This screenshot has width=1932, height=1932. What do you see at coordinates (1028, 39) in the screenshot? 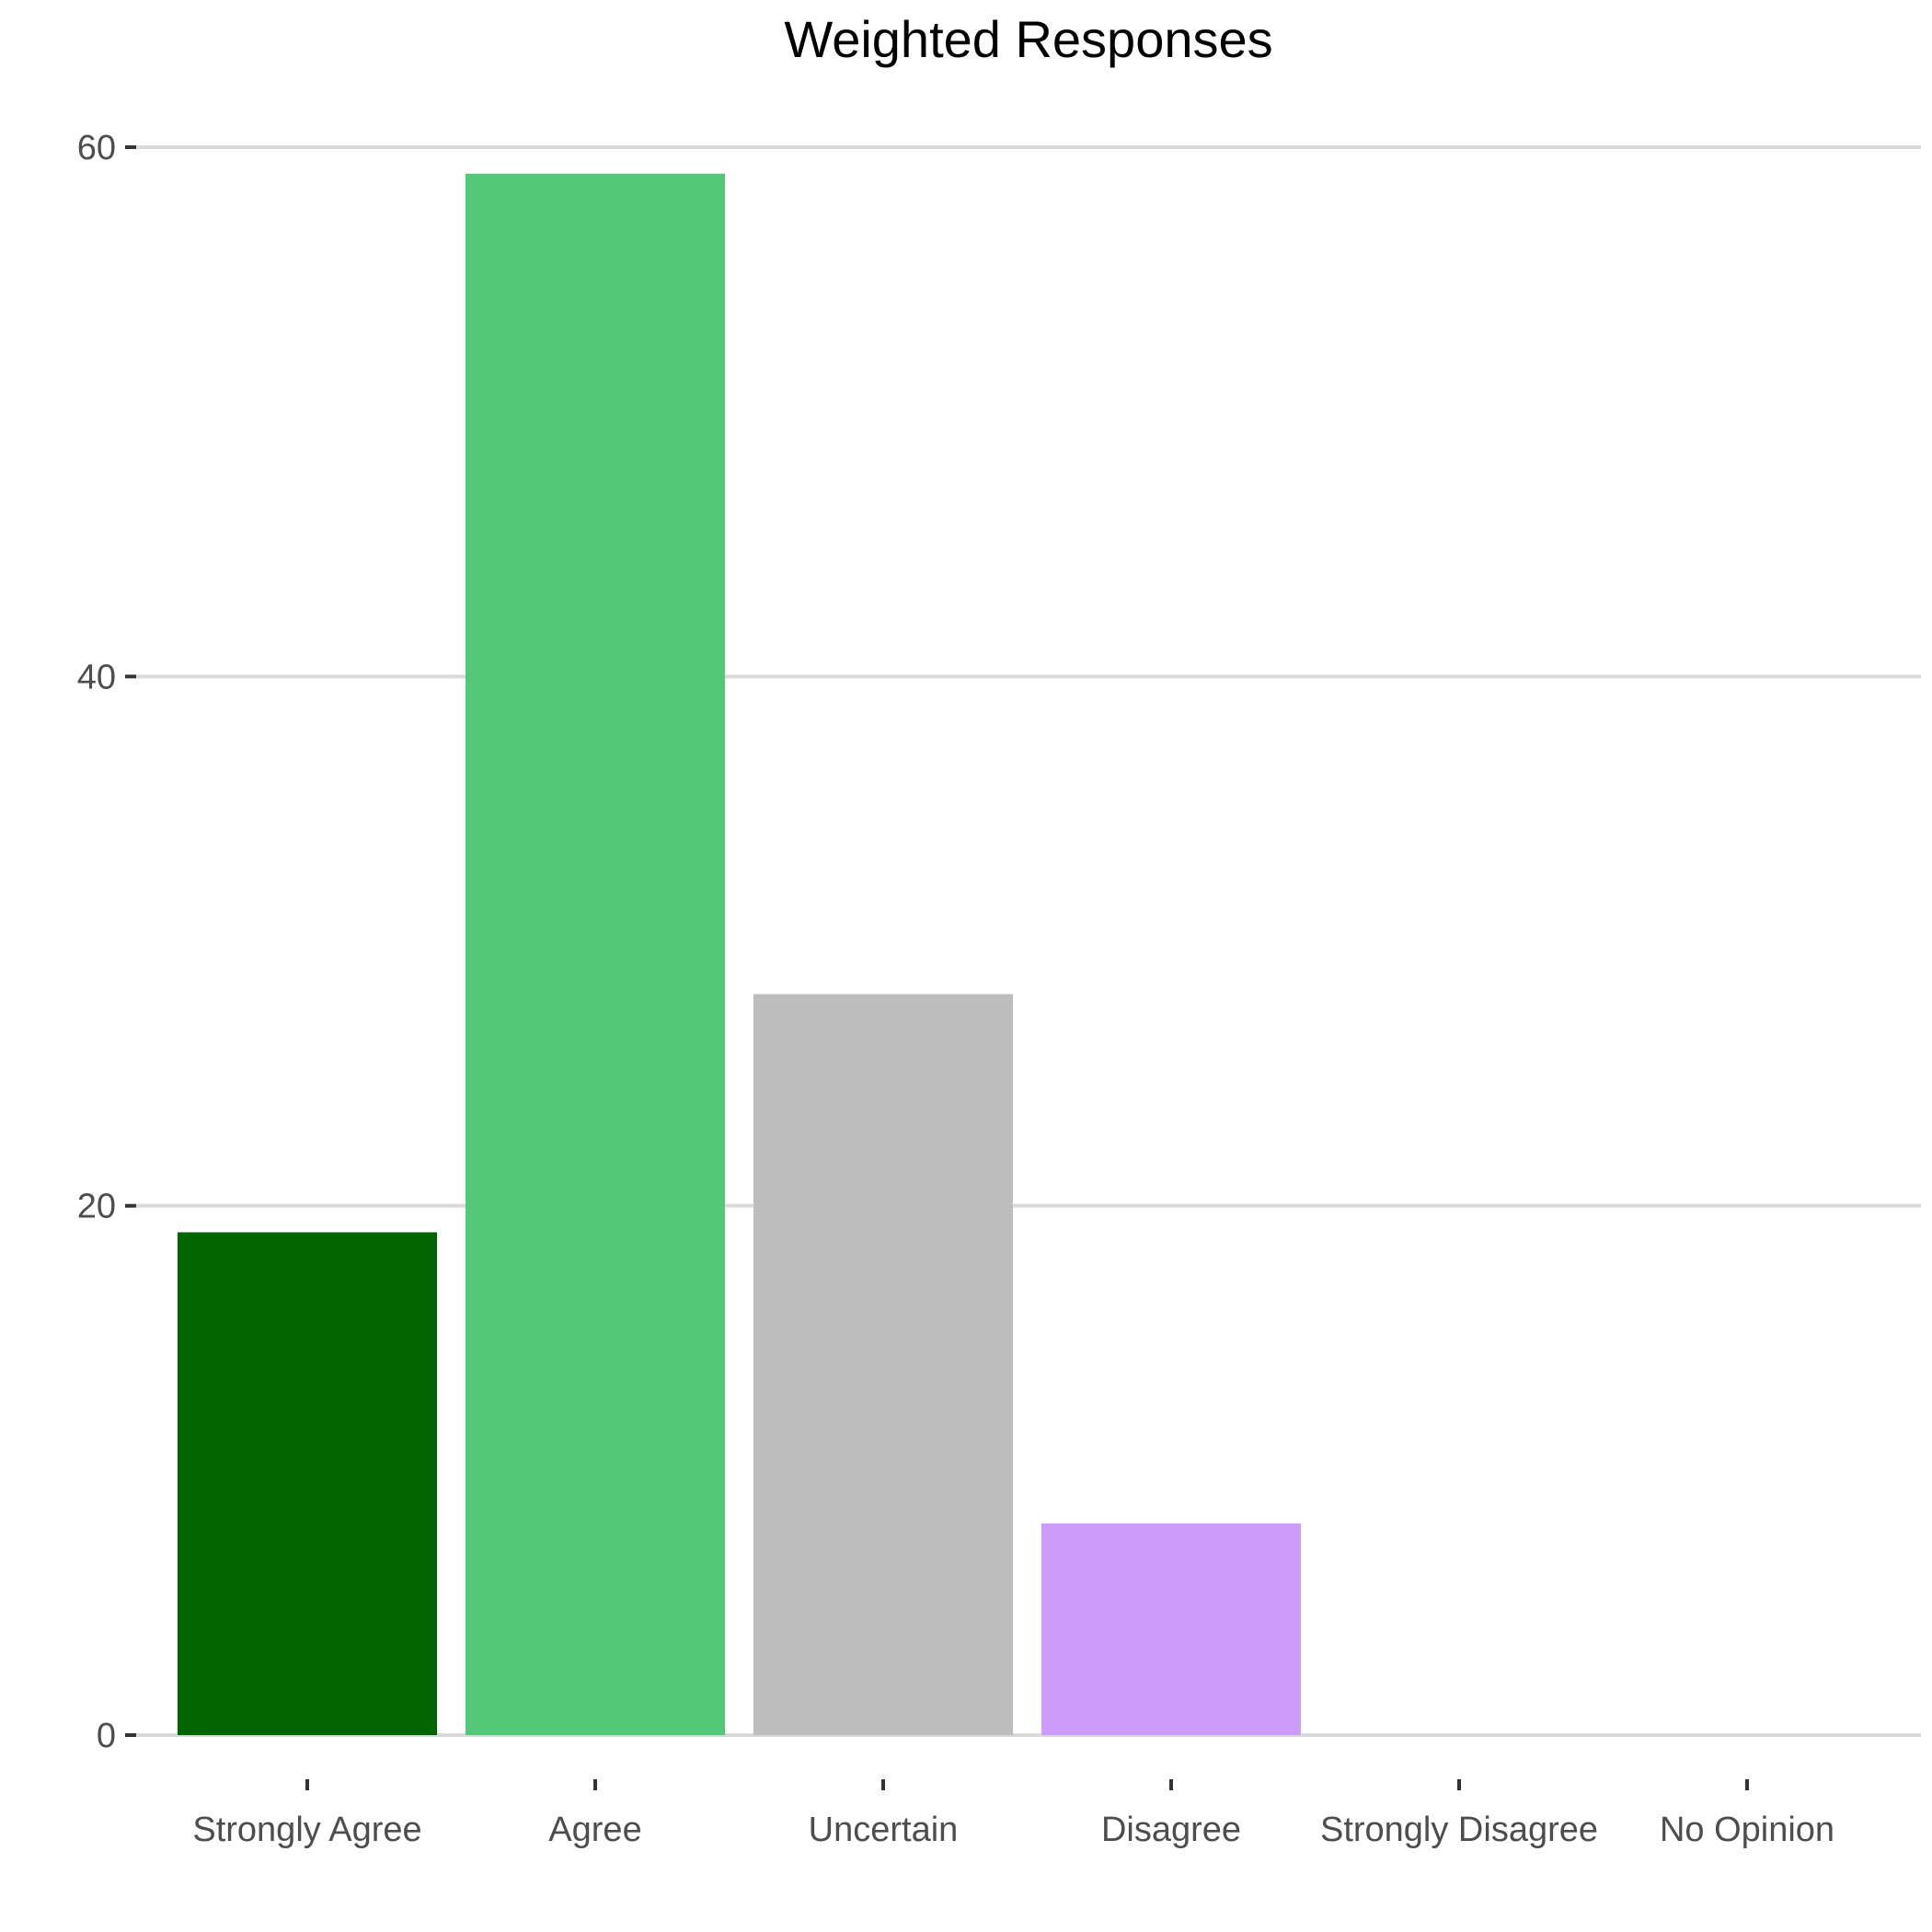
I see `chart-title: Weighted Responses` at bounding box center [1028, 39].